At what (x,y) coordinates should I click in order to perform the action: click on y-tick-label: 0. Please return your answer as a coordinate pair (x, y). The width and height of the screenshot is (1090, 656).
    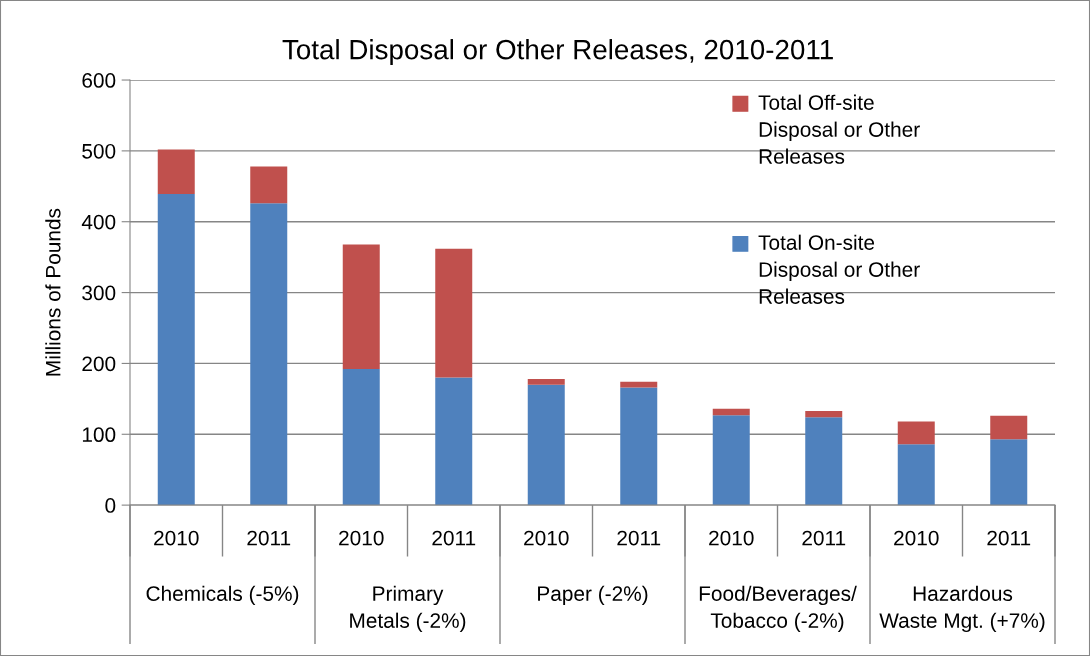
    Looking at the image, I should click on (110, 505).